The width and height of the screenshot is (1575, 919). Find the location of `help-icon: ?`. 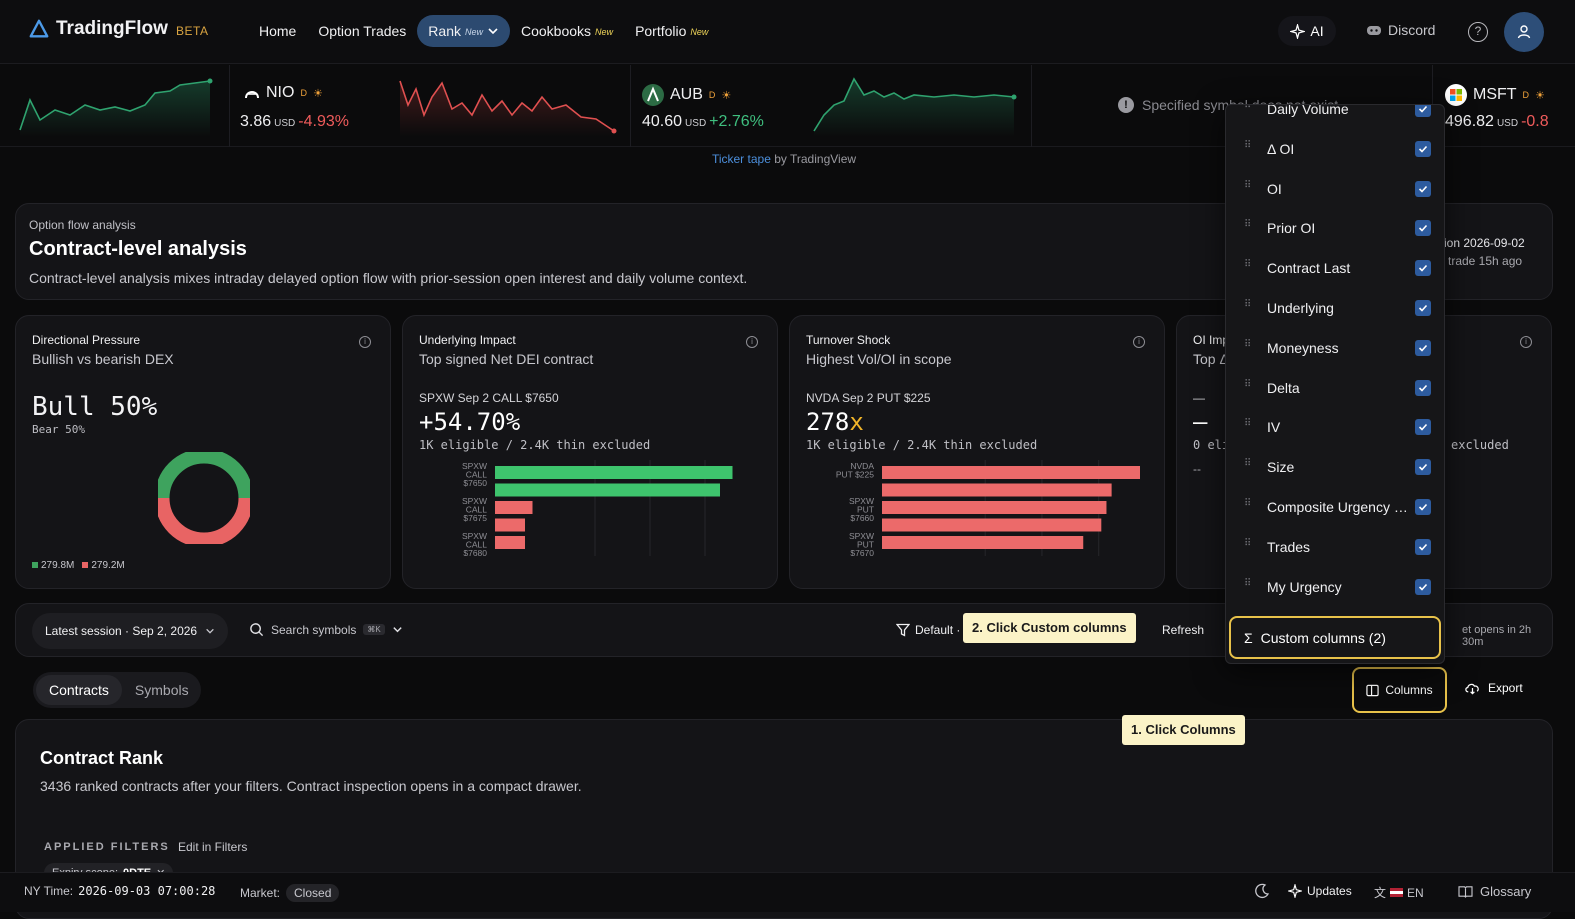

help-icon: ? is located at coordinates (1478, 32).